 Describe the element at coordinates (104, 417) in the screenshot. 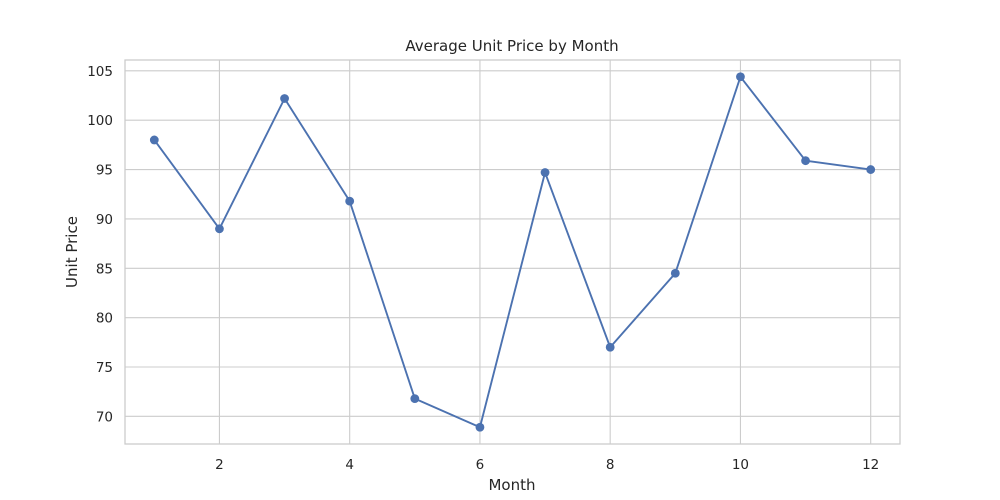

I see `y-tick-label: 70` at that location.